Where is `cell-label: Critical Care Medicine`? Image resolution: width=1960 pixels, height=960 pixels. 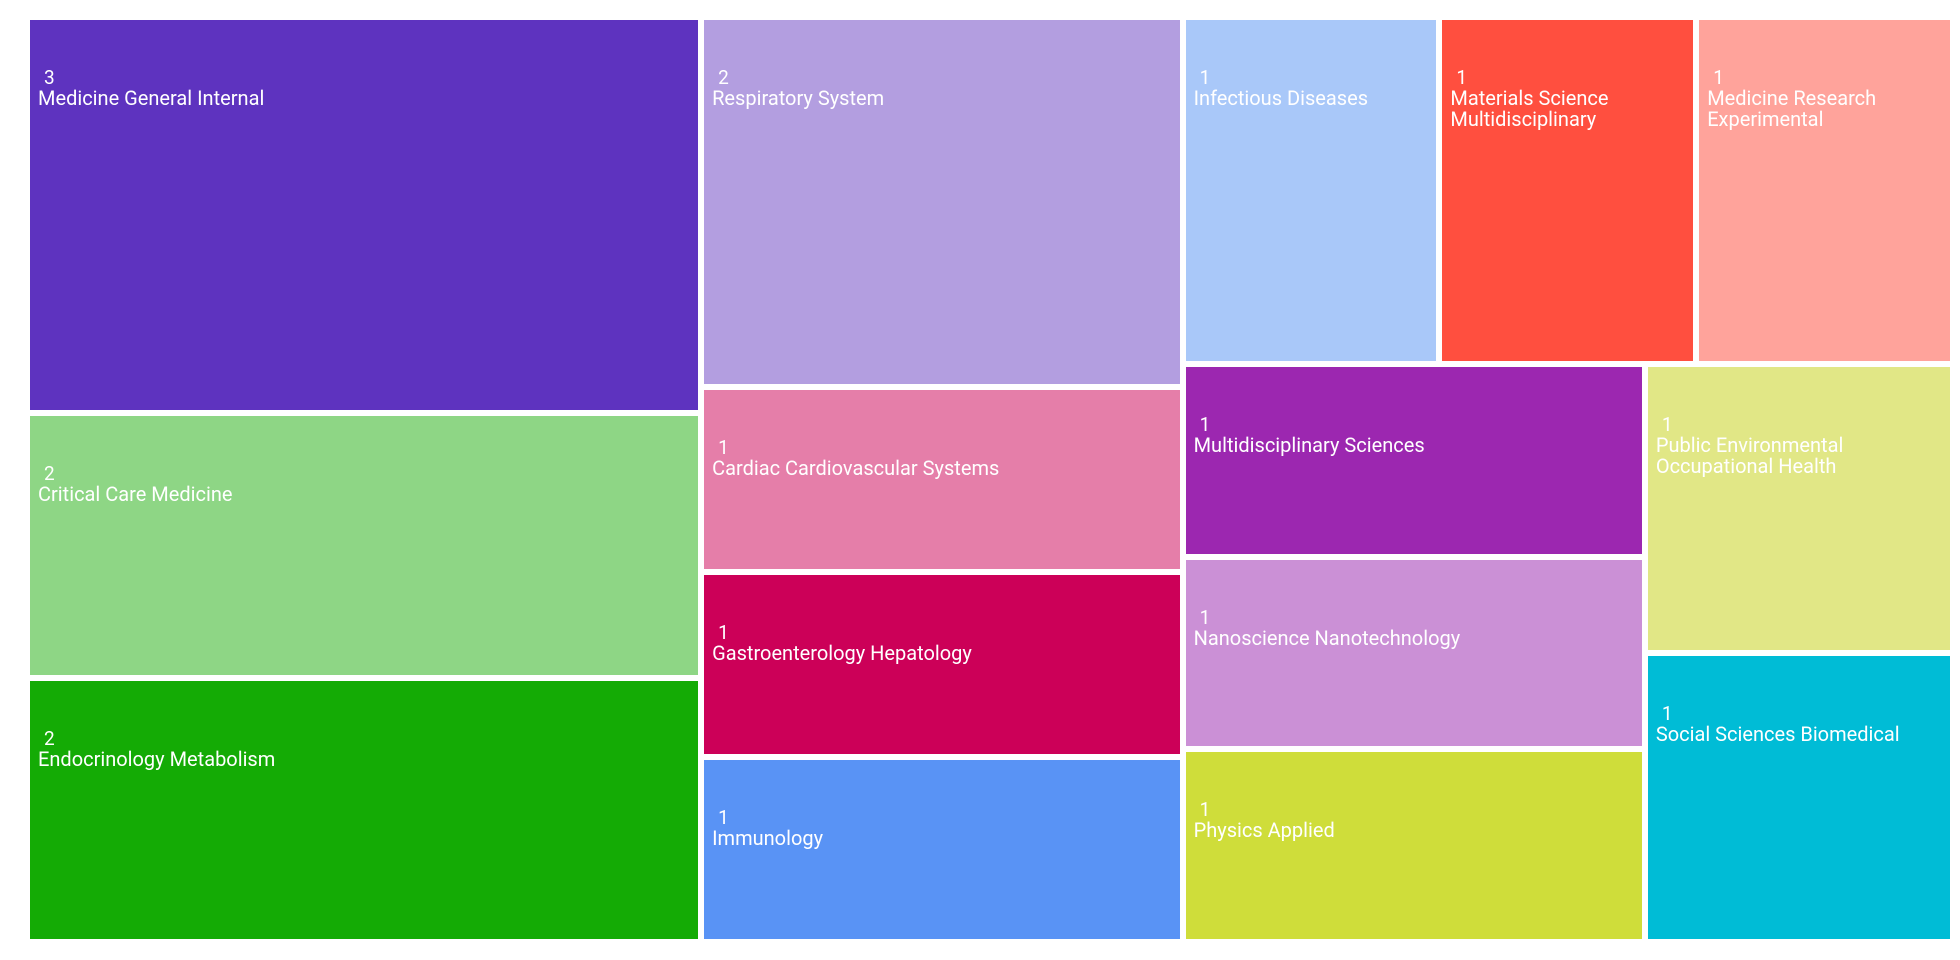 cell-label: Critical Care Medicine is located at coordinates (135, 494).